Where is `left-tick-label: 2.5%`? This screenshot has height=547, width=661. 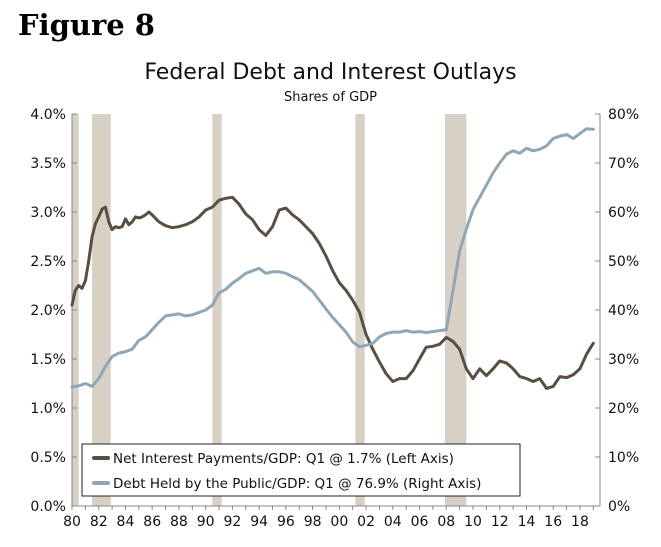
left-tick-label: 2.5% is located at coordinates (48, 262).